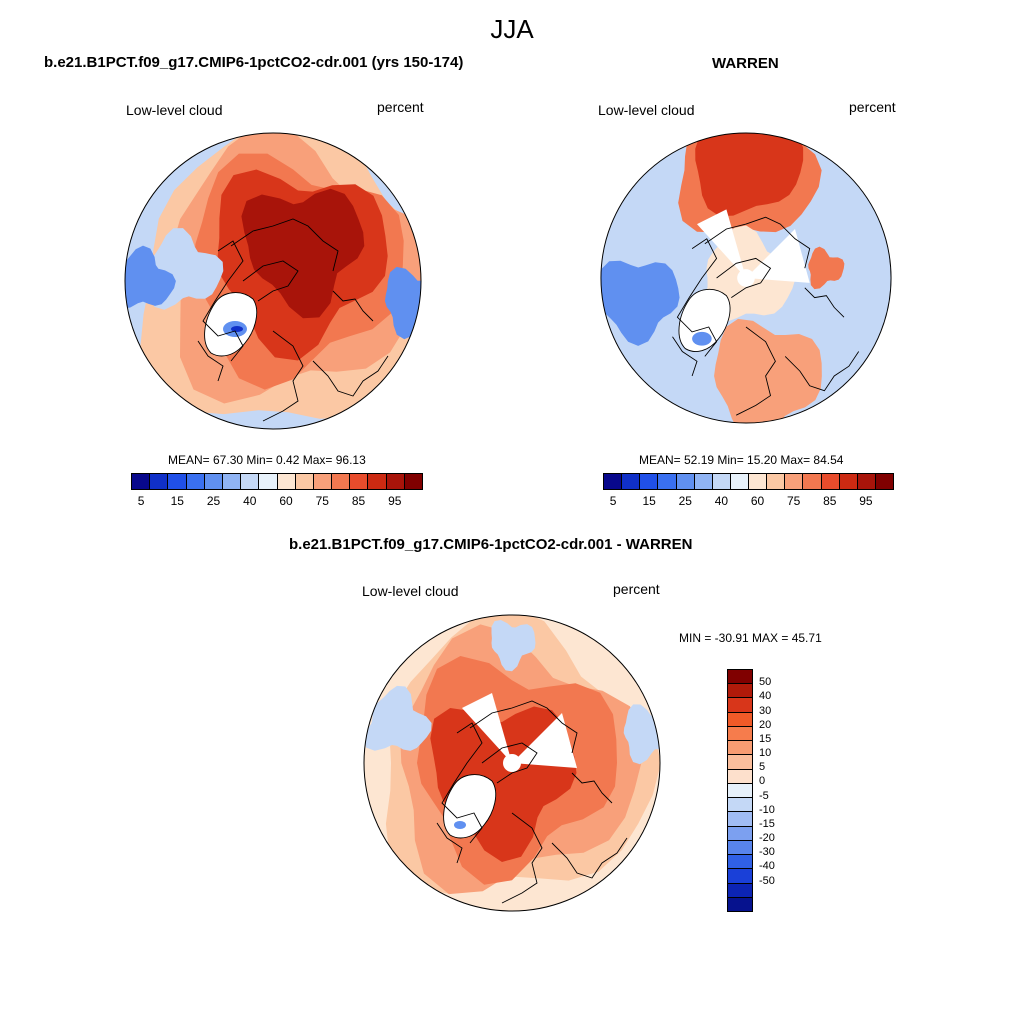 The width and height of the screenshot is (1024, 1024). I want to click on panel3-polar-map, so click(512, 763).